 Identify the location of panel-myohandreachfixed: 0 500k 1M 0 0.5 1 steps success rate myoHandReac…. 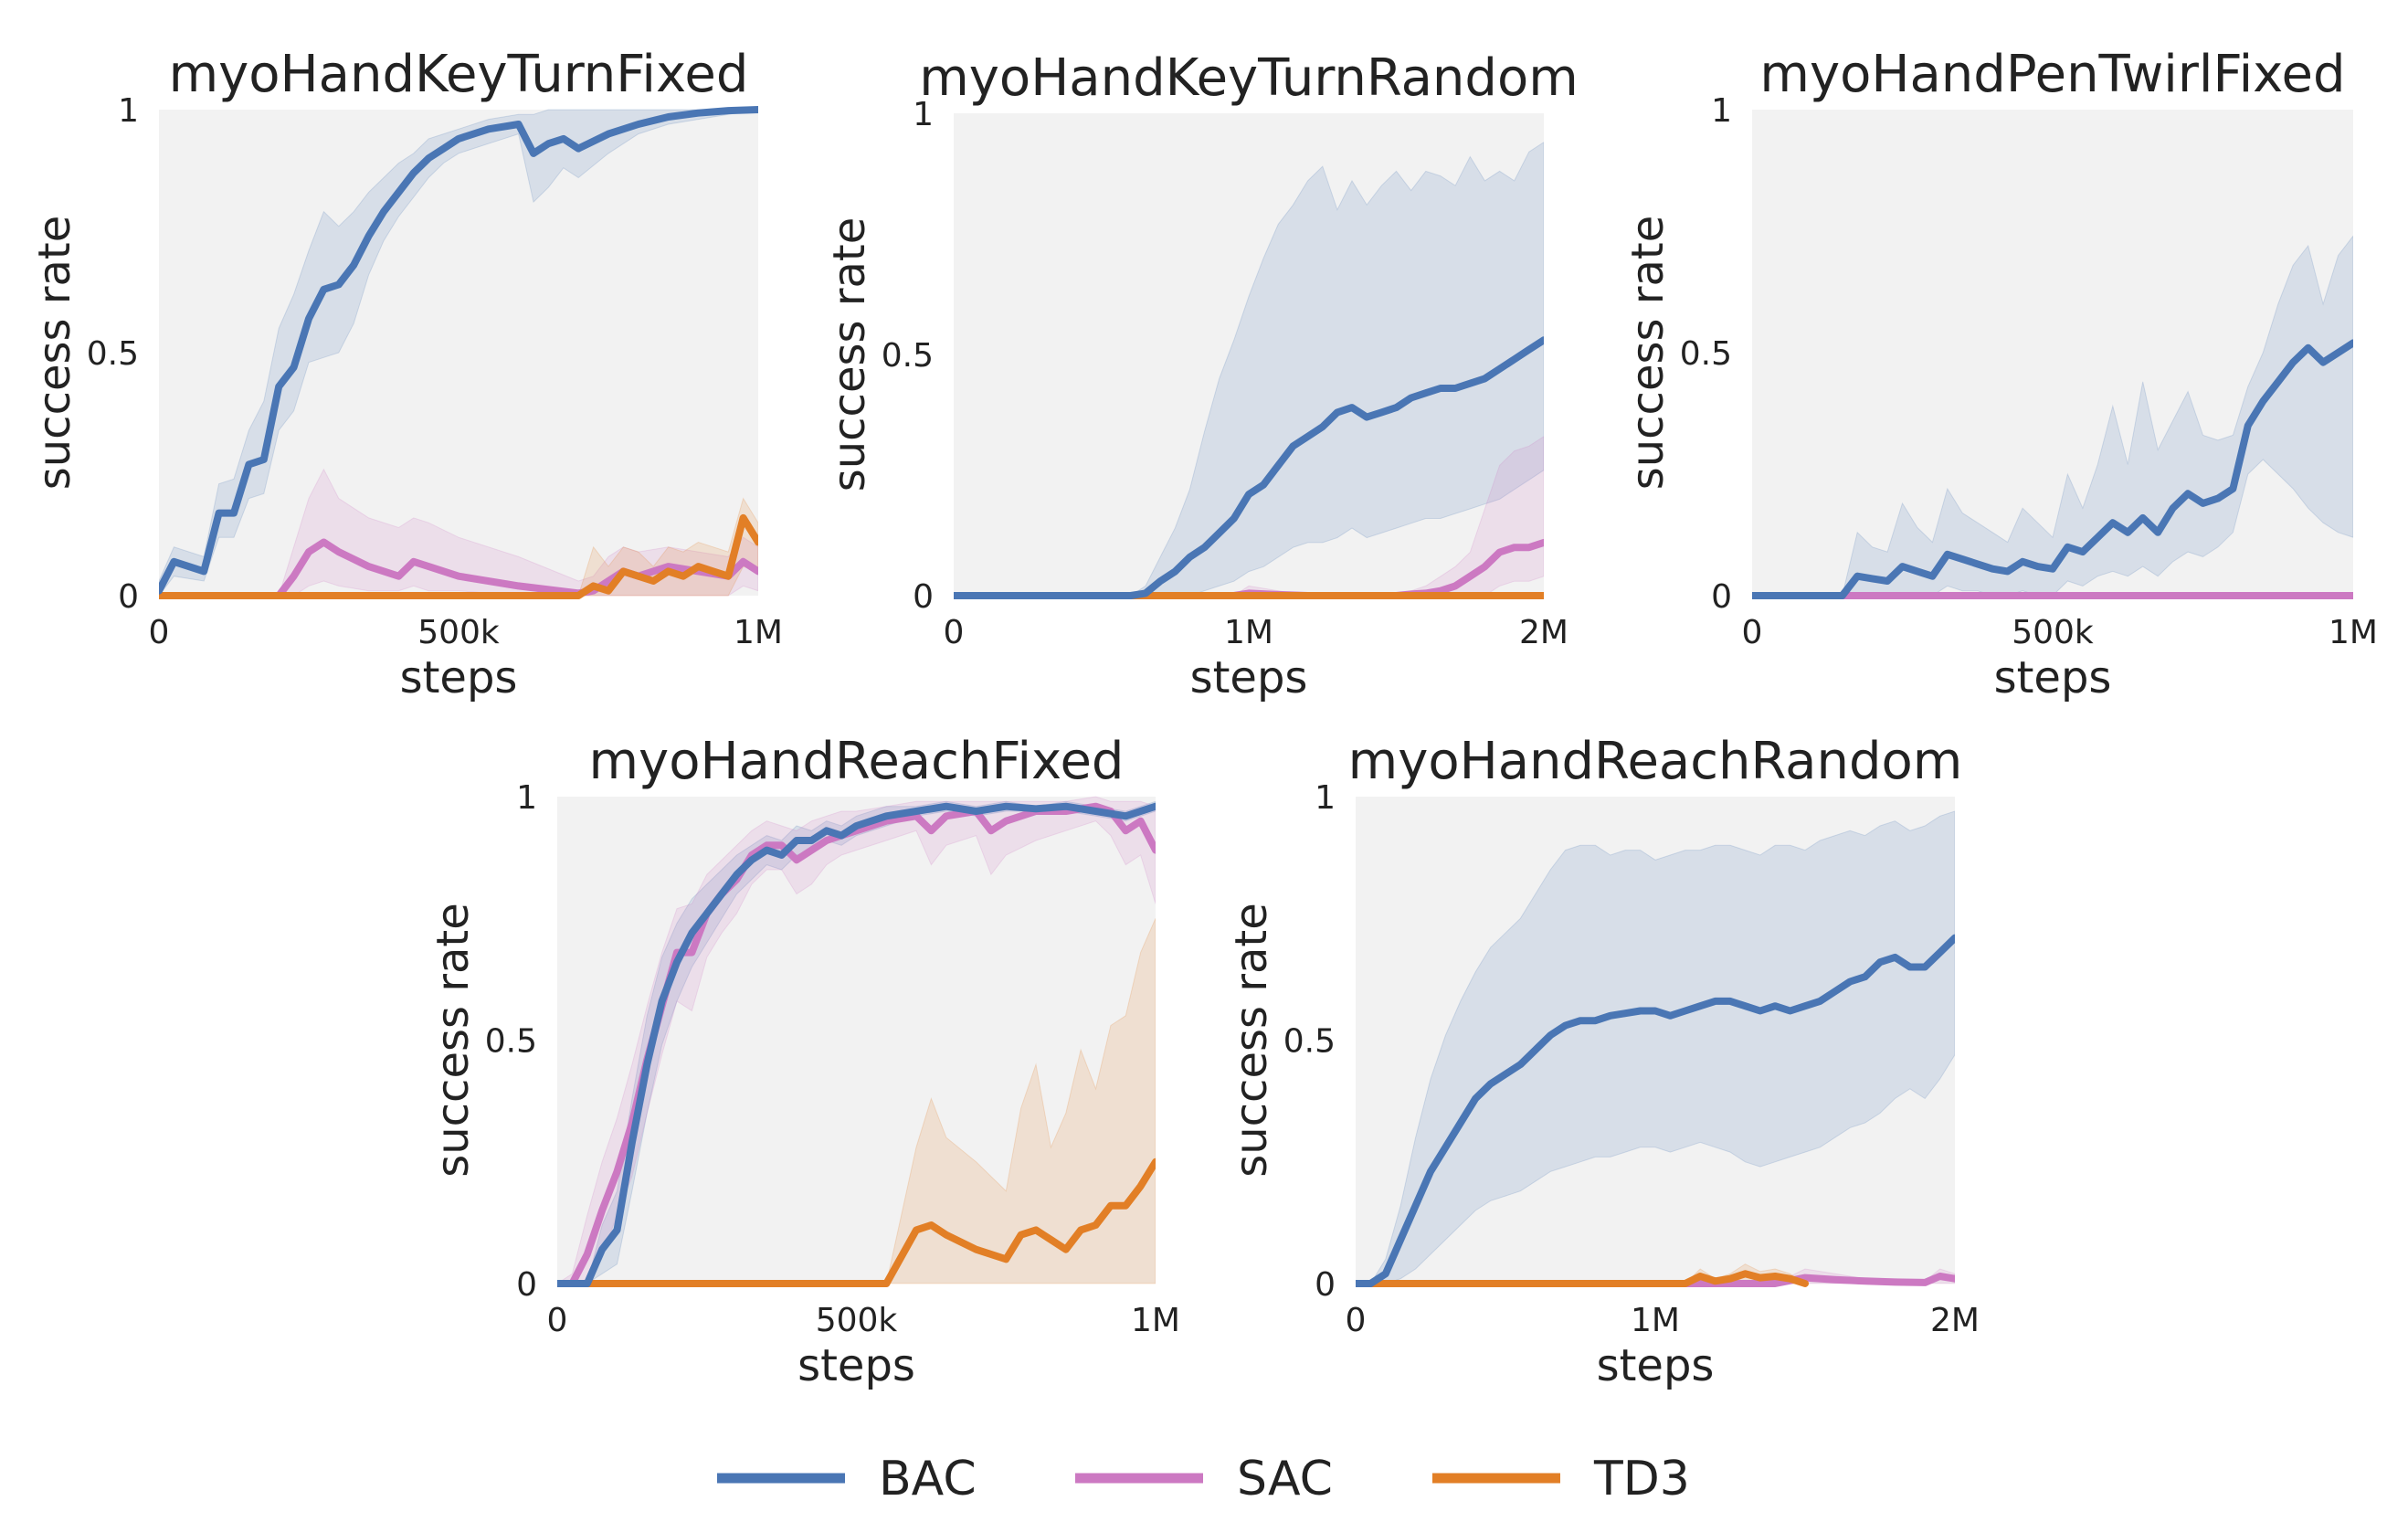
(804, 1061).